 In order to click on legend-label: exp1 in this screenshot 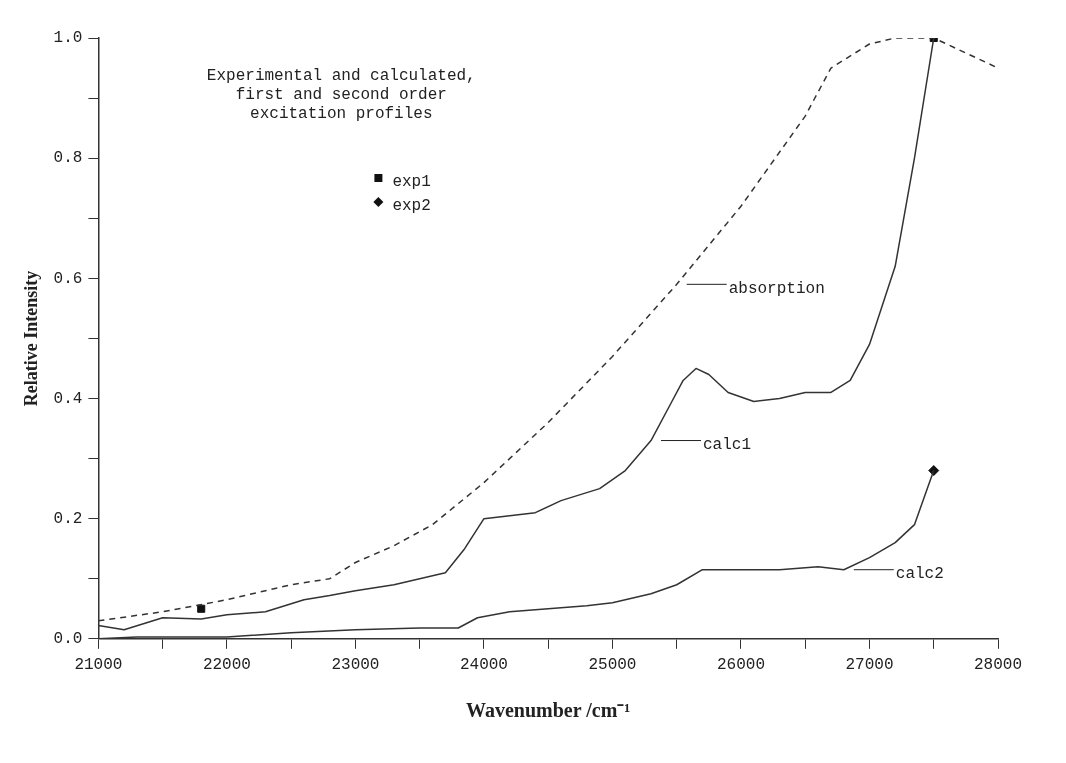, I will do `click(411, 182)`.